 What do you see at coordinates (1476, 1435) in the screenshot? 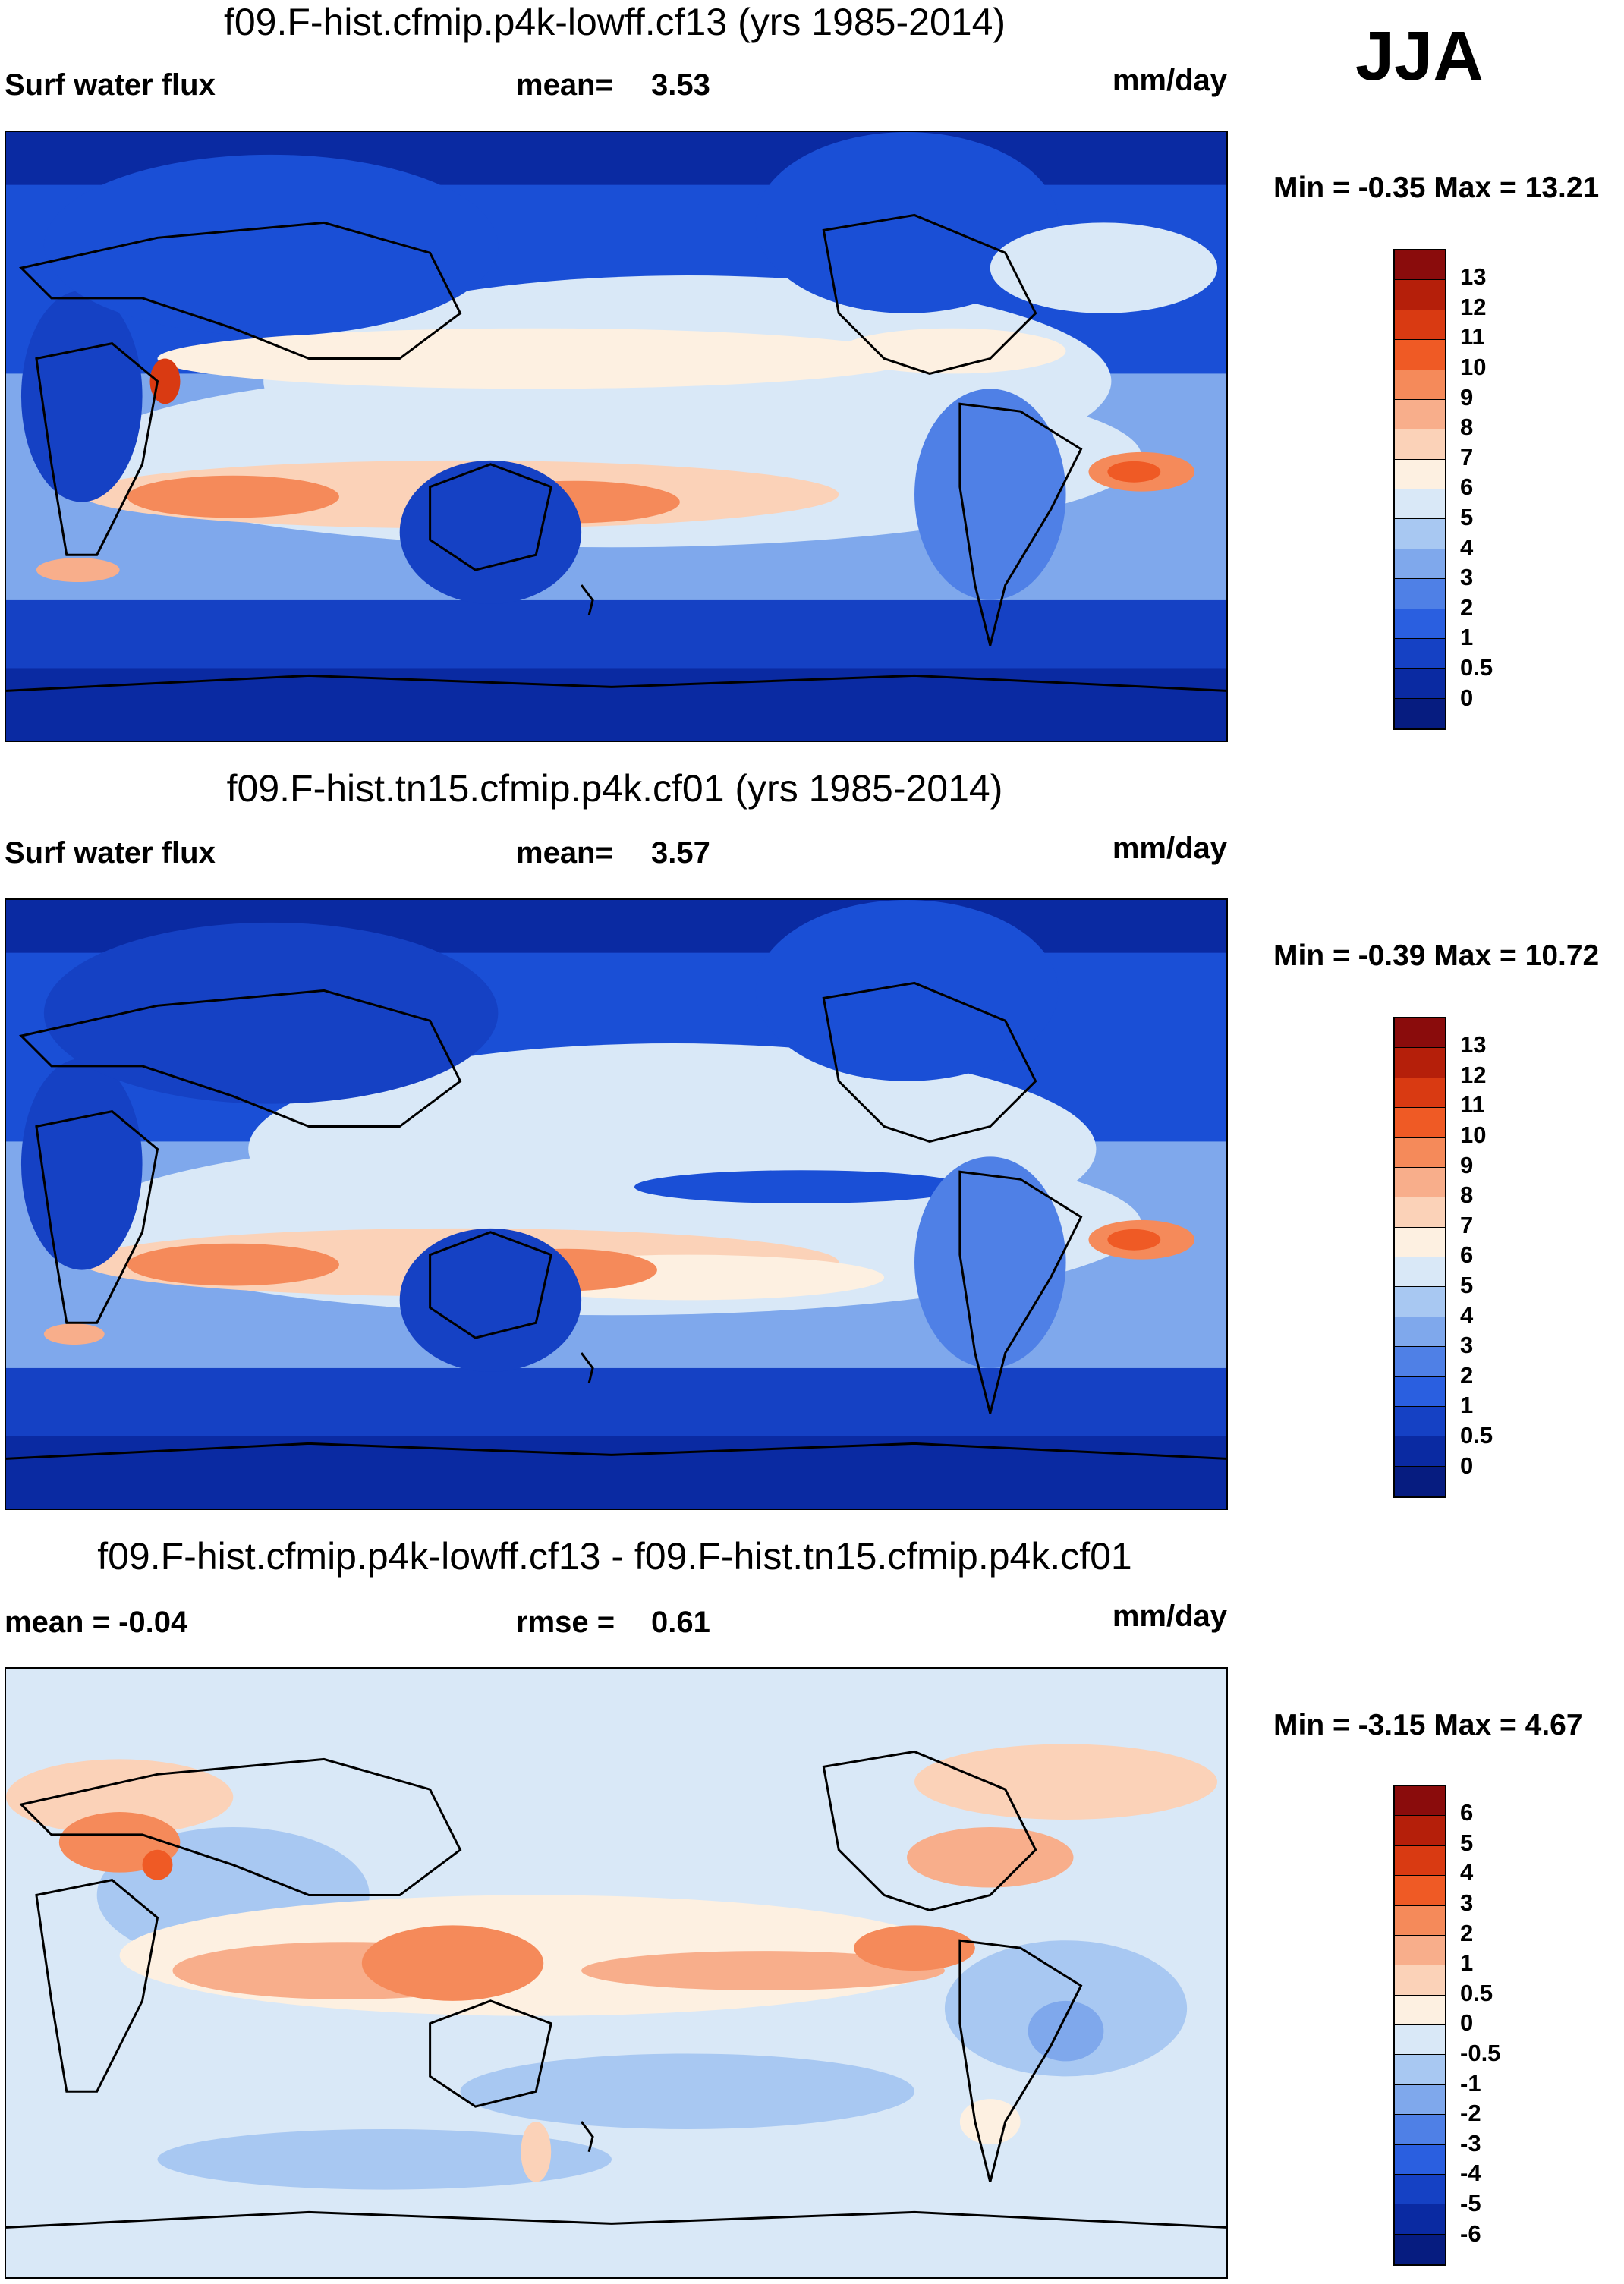
I see `colorbar-2-tick: 0.5` at bounding box center [1476, 1435].